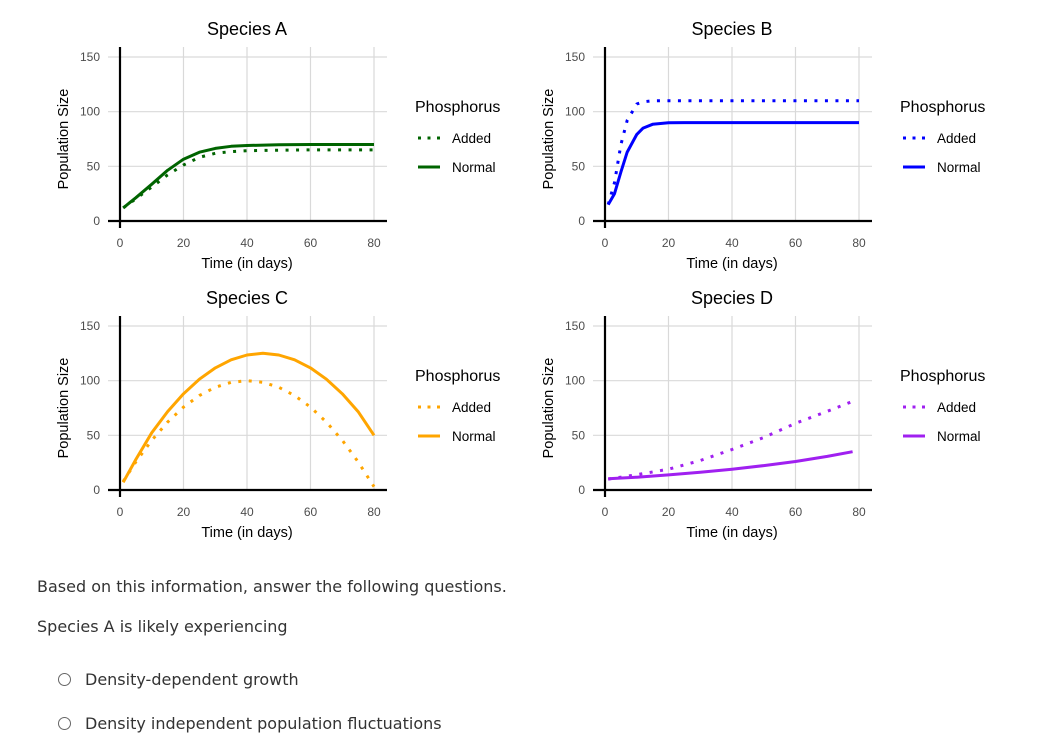 The height and width of the screenshot is (741, 1037). Describe the element at coordinates (247, 29) in the screenshot. I see `chart-title: Species A` at that location.